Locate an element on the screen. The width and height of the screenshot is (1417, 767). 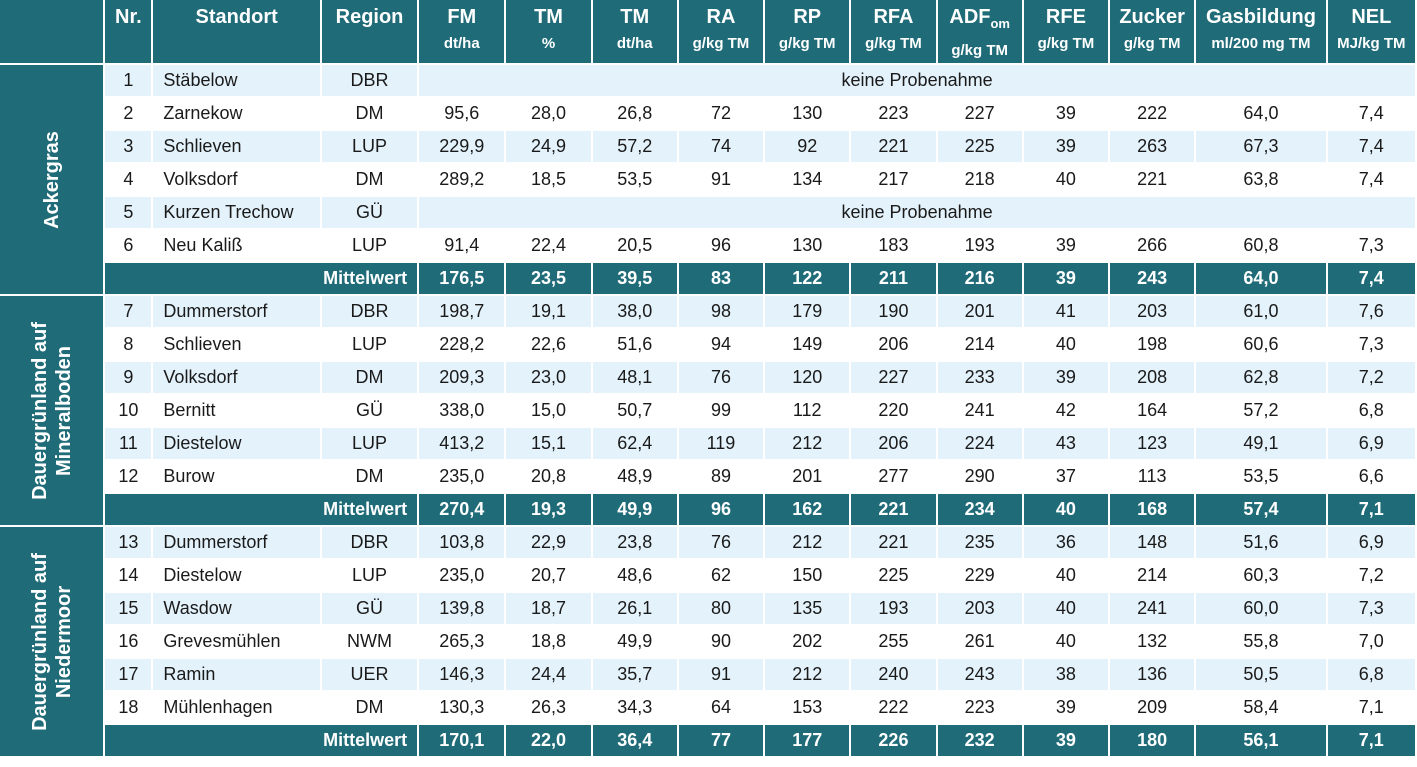
header-adf: ADFom g/kg TM is located at coordinates (980, 32).